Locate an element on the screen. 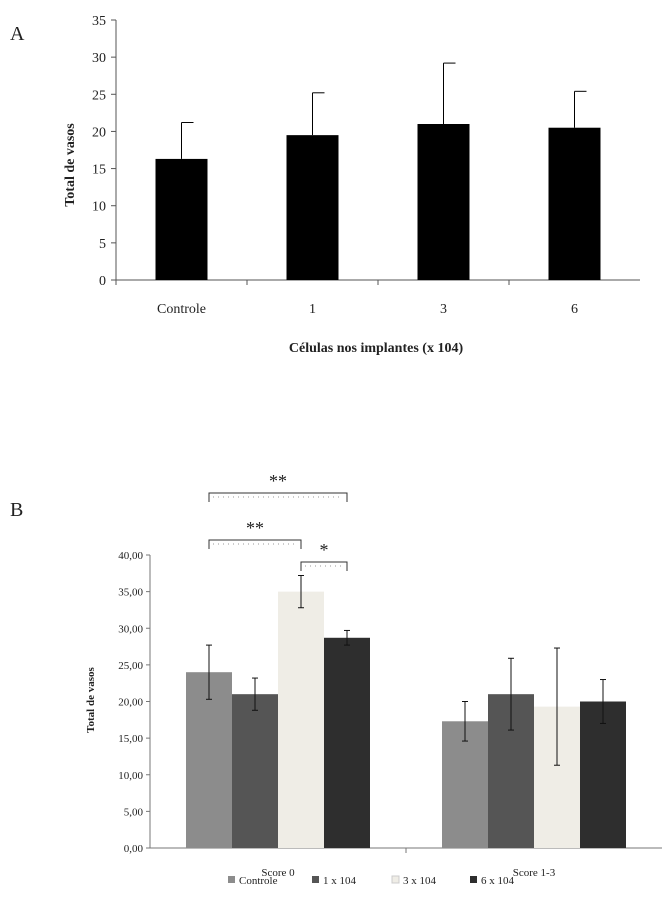 This screenshot has height=916, width=668. y-tick-label: 30,00 is located at coordinates (130, 629).